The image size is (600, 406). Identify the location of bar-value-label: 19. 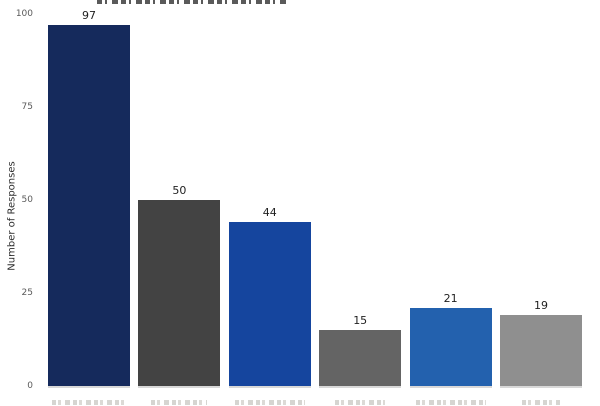
(541, 306).